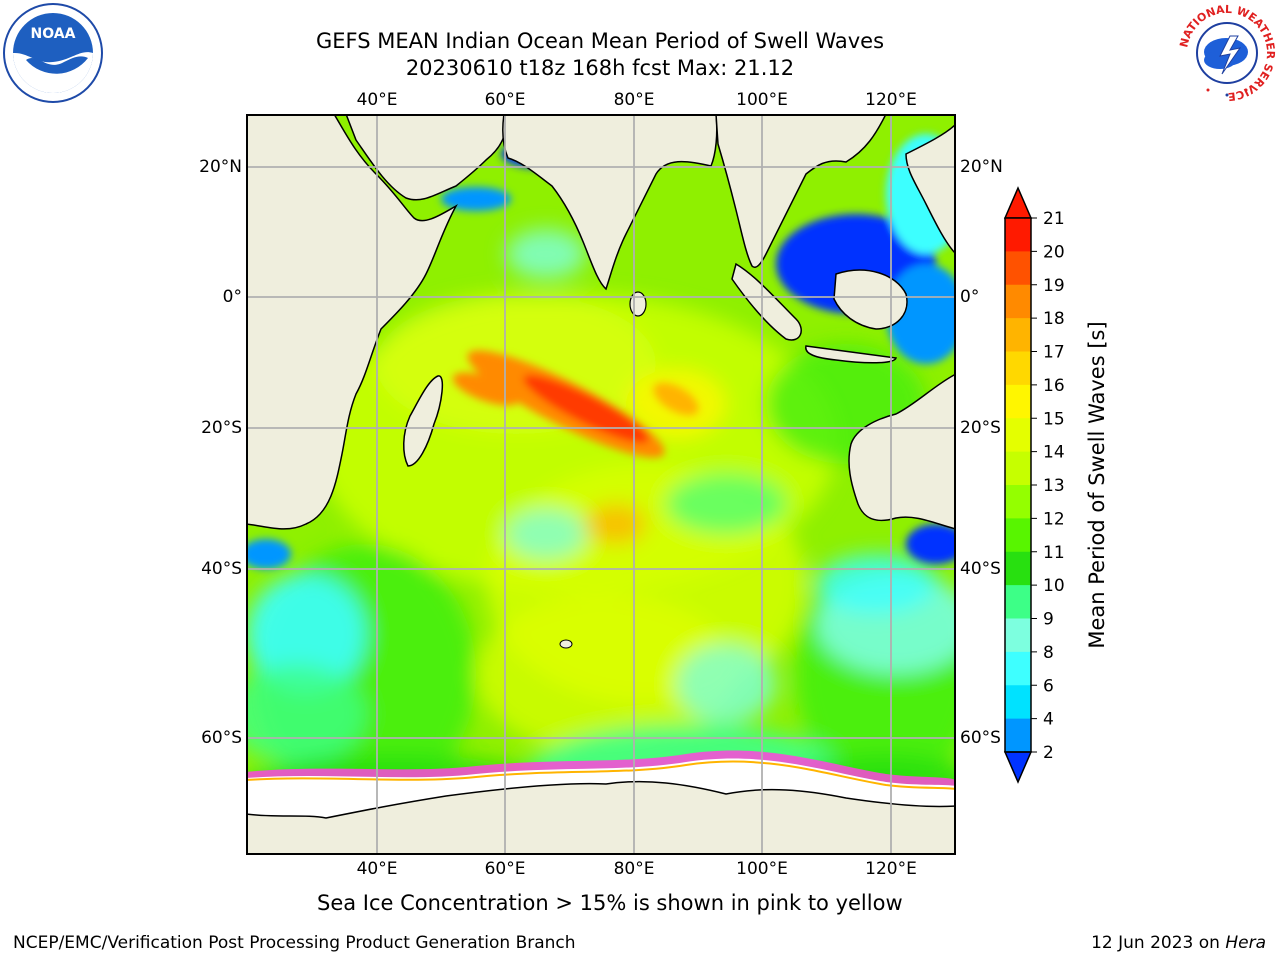 Image resolution: width=1280 pixels, height=960 pixels. Describe the element at coordinates (929, 188) in the screenshot. I see `philippines-land` at that location.